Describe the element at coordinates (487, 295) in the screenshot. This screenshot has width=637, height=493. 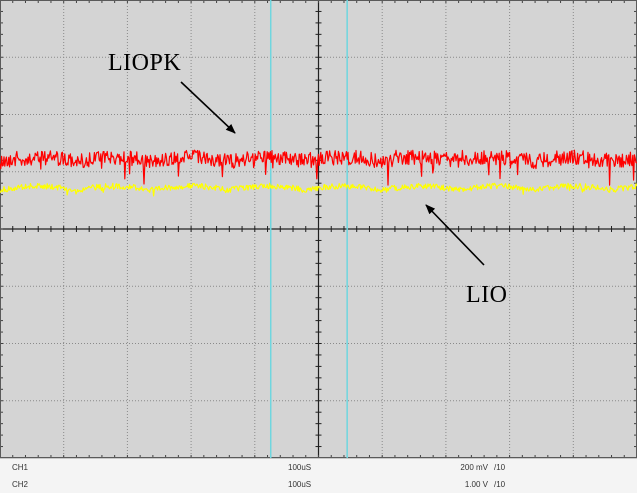
I see `lio-annotation: LIO` at that location.